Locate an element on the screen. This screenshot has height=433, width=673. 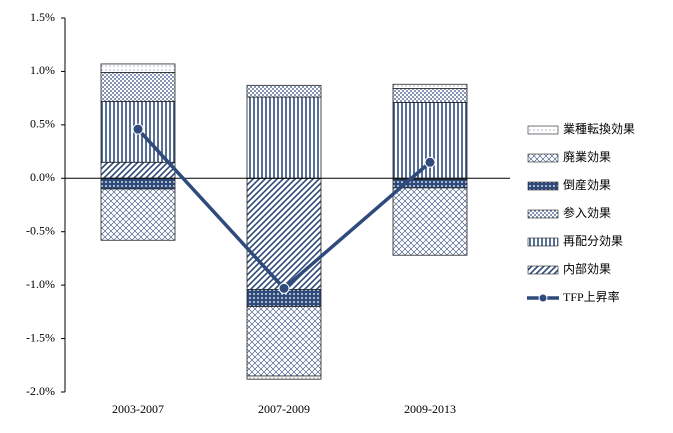
y-tick-label: 0.5% is located at coordinates (42, 124).